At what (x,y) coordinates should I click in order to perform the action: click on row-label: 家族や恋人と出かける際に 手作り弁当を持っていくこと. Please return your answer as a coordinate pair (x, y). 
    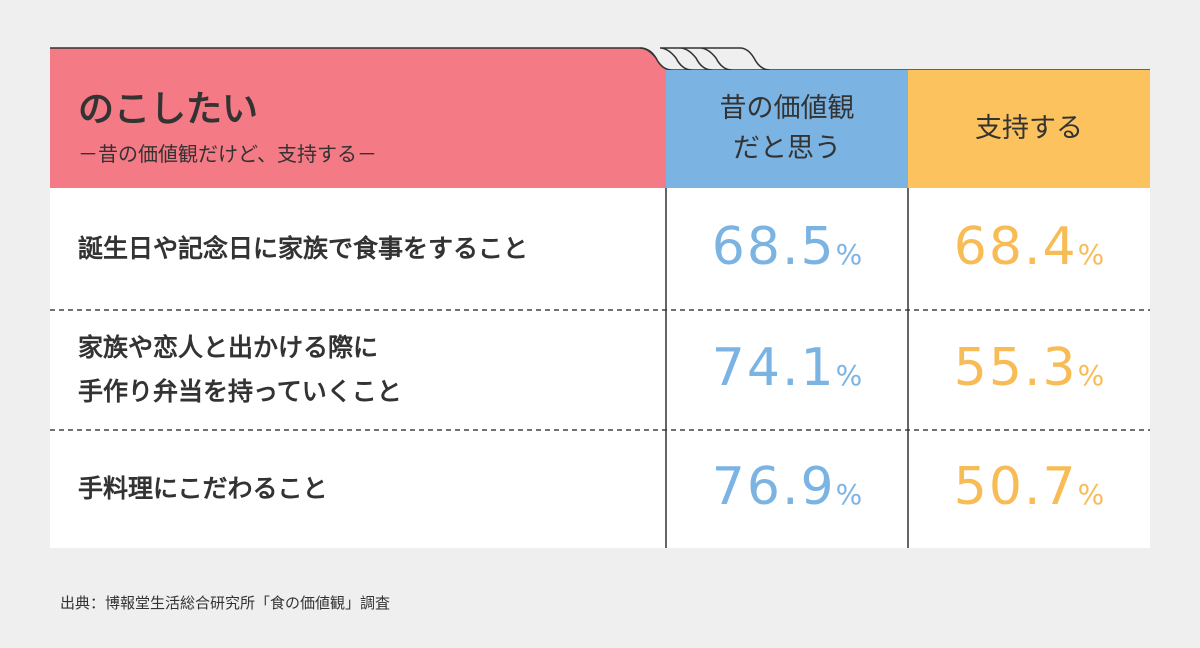
    Looking at the image, I should click on (240, 370).